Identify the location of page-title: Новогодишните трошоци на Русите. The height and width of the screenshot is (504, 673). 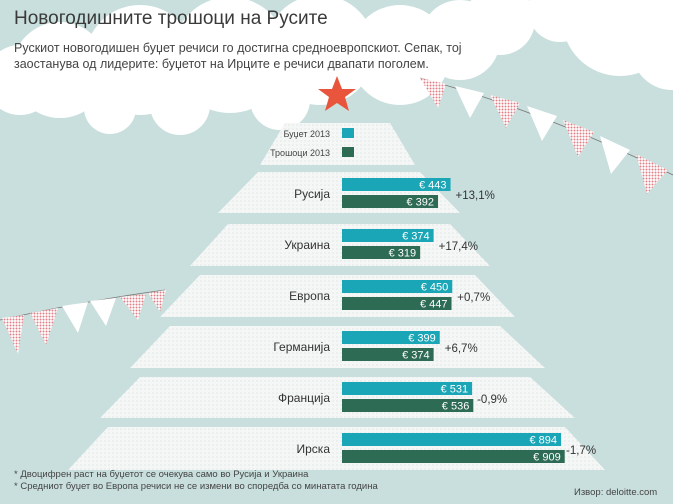
(171, 18).